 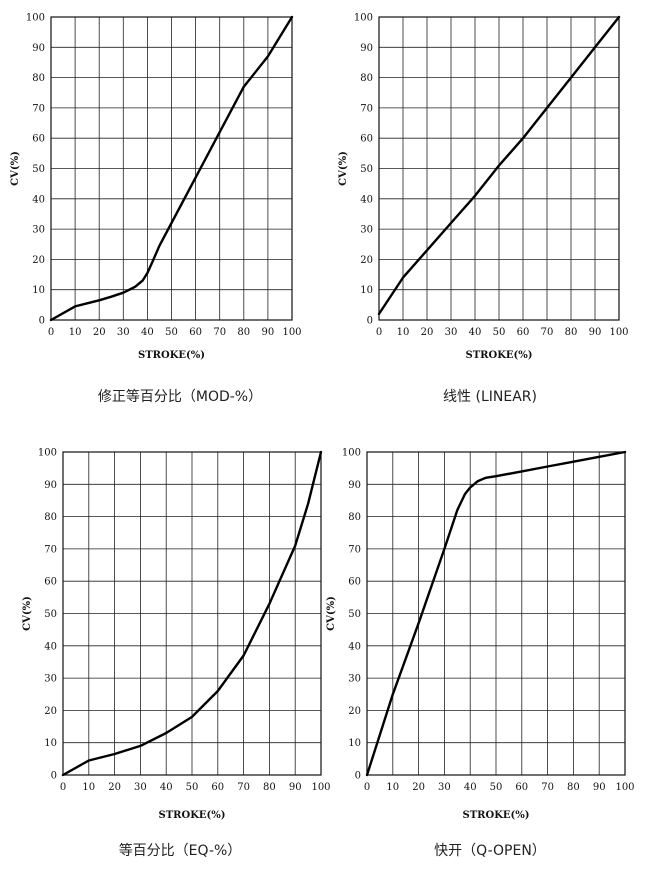 What do you see at coordinates (180, 851) in the screenshot?
I see `caption-eq-percent: 等百分比（EQ-%）` at bounding box center [180, 851].